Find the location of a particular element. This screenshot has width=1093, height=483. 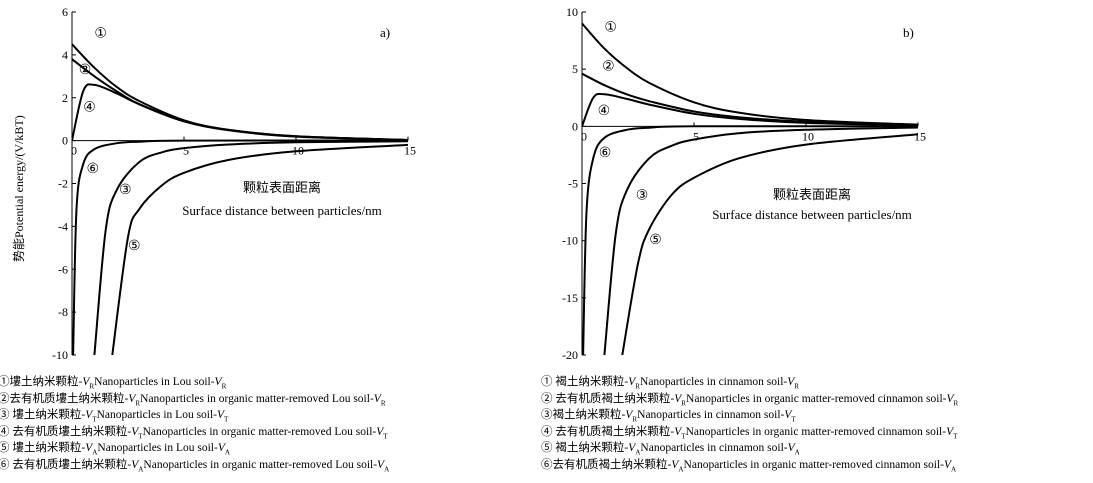

y-axis-label-a: 势能Potential energy/(V/kBT) is located at coordinates (19, 188).